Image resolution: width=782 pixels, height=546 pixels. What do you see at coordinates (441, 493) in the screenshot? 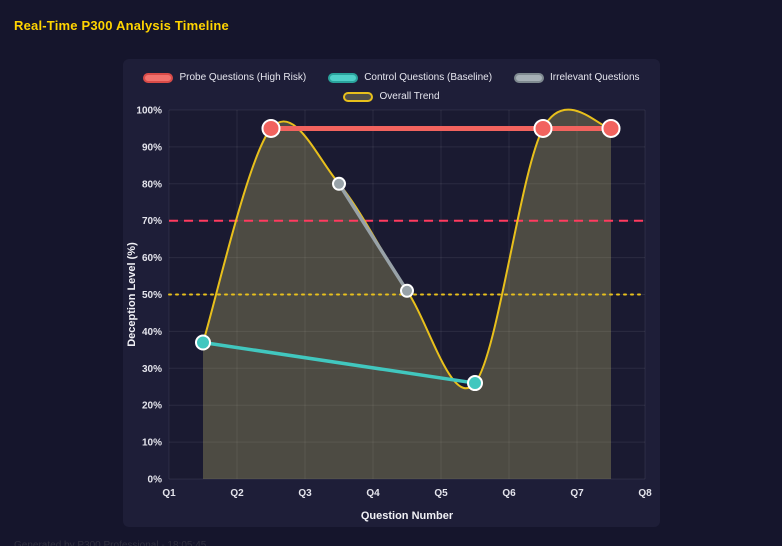
I see `svg-text: Q5` at bounding box center [441, 493].